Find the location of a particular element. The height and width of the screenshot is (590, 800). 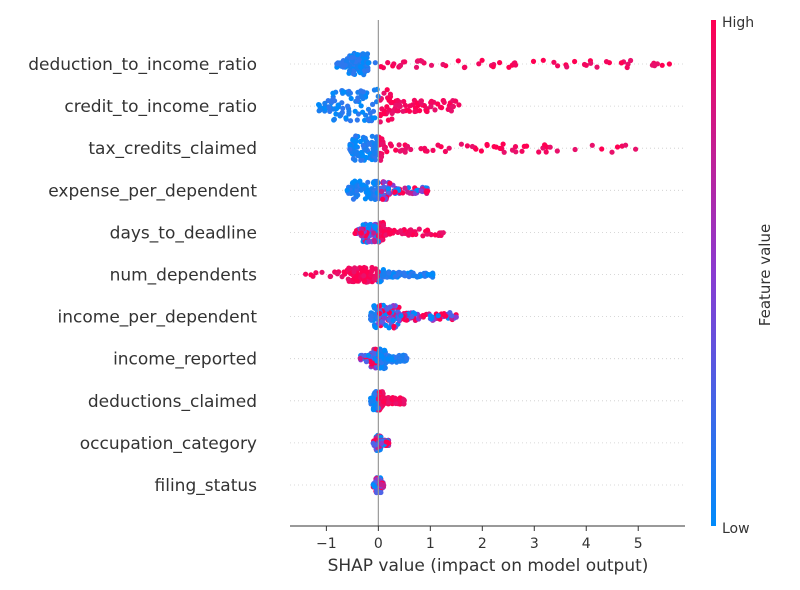

feature-label: deduction_to_income_ratio is located at coordinates (142, 65).